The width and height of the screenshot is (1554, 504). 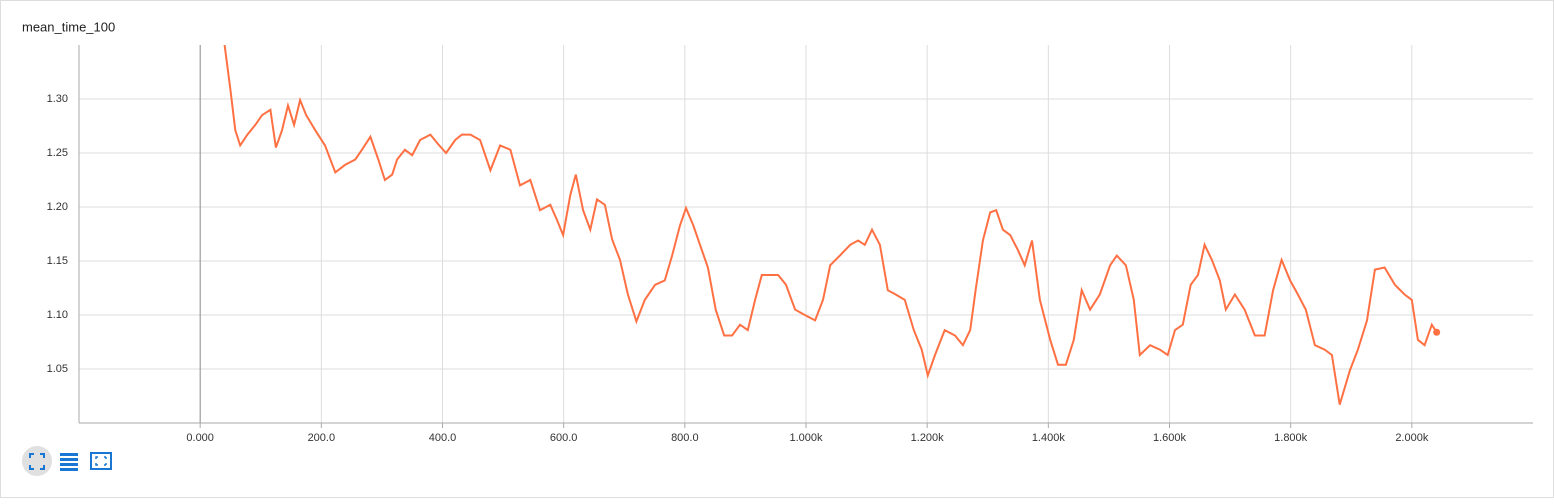 I want to click on y-tick-label: 1.15, so click(x=57, y=261).